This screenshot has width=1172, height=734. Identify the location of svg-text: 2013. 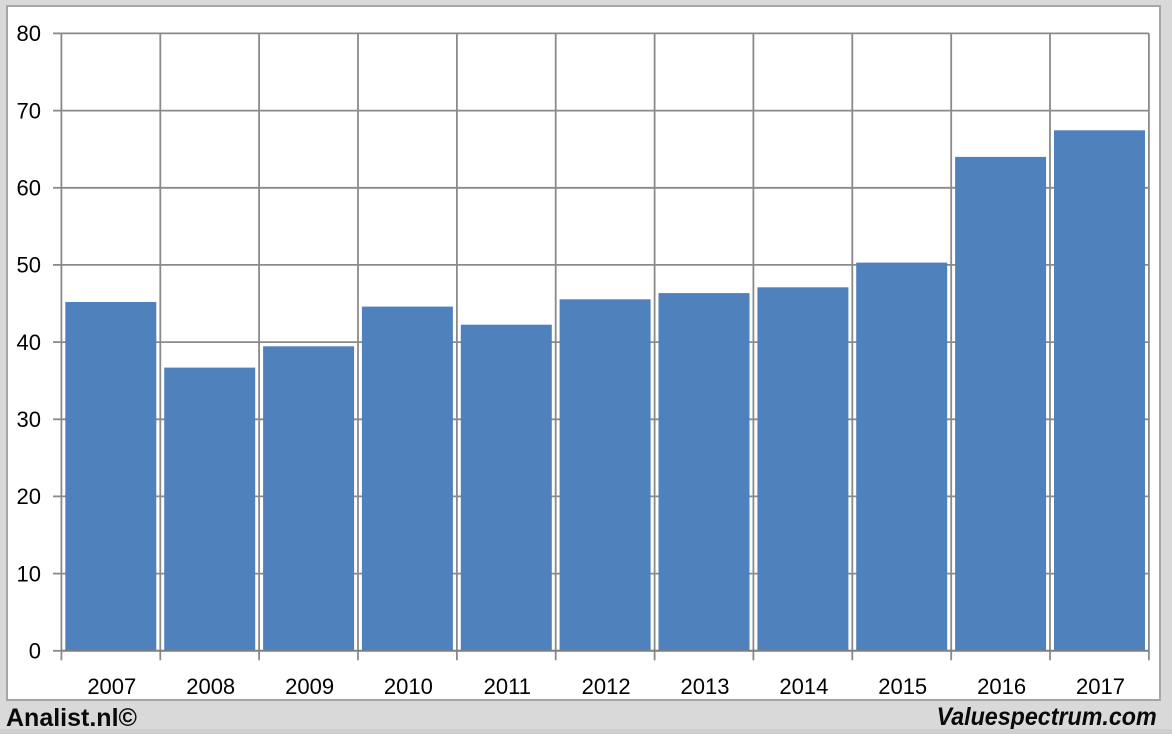
(705, 686).